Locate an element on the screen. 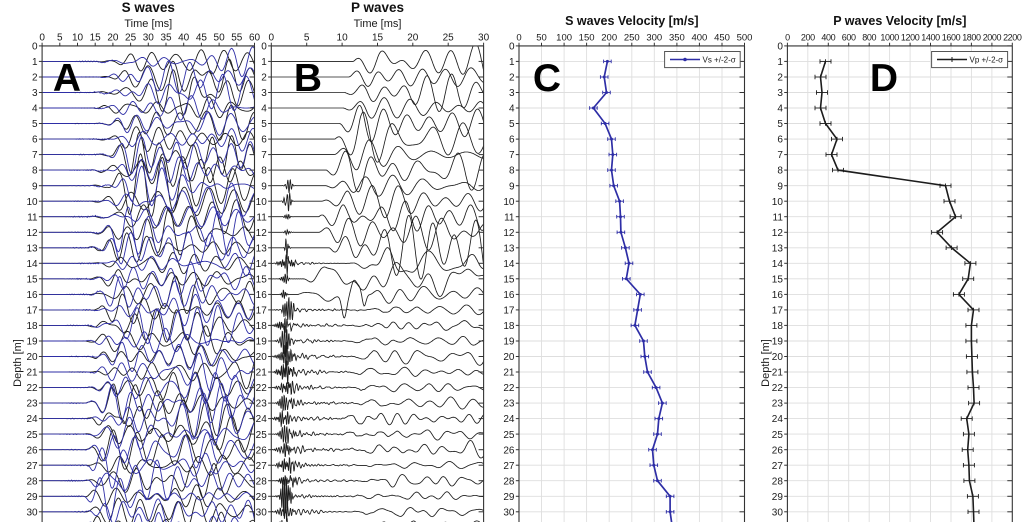  svg-text: 45 is located at coordinates (202, 37).